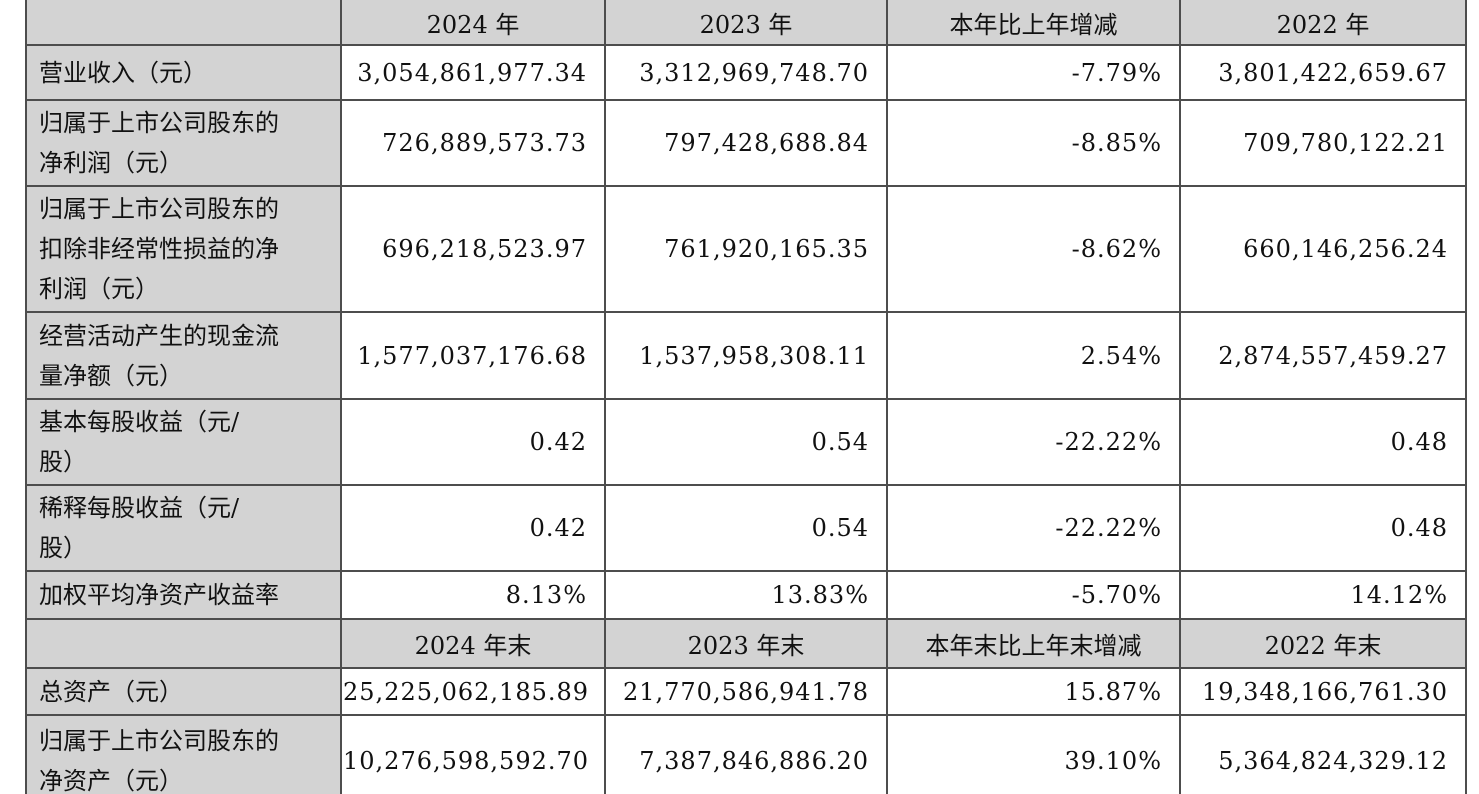  I want to click on row-label: 归属于上市公司股东的 净利润（元）, so click(183, 143).